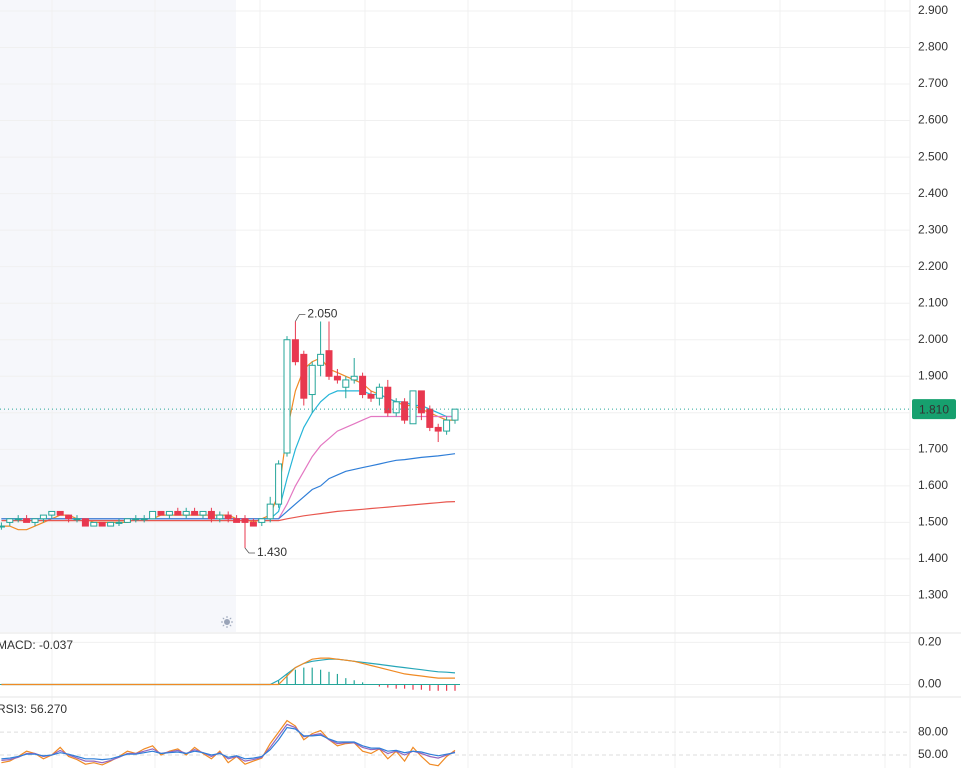 This screenshot has width=961, height=768. Describe the element at coordinates (933, 193) in the screenshot. I see `y-tick-label: 2.400` at that location.